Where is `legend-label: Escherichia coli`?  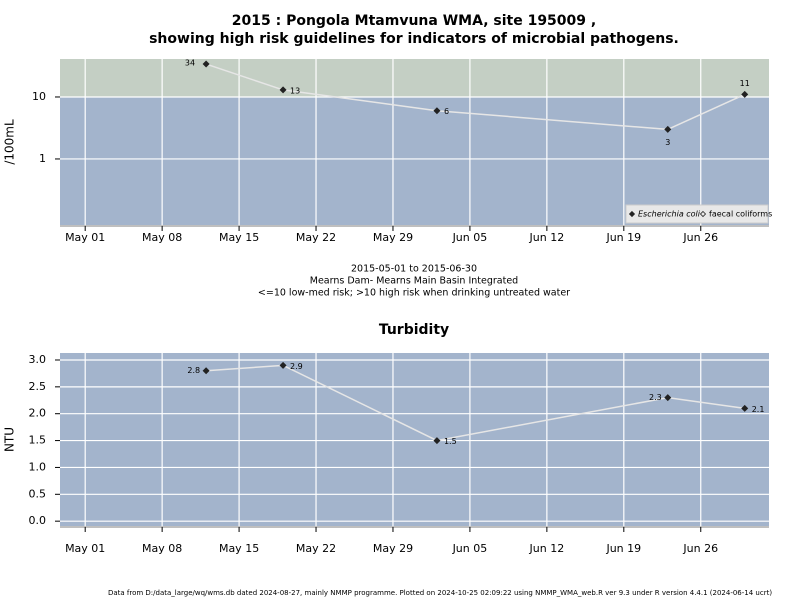 legend-label: Escherichia coli is located at coordinates (669, 214).